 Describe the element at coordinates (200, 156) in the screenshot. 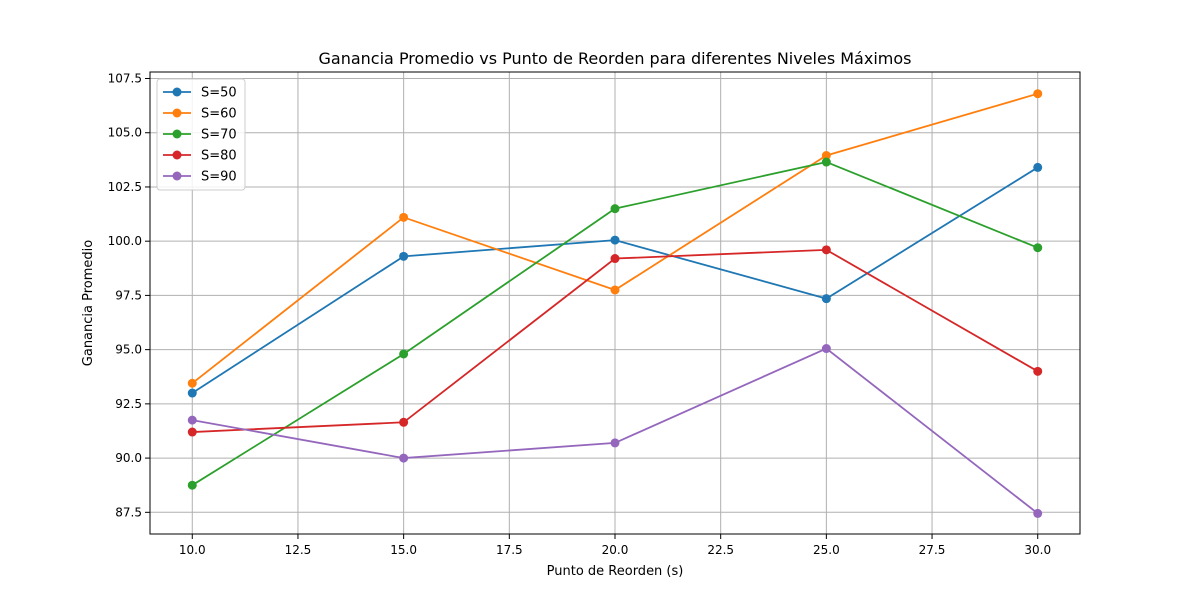

I see `legend-item: S=80` at that location.